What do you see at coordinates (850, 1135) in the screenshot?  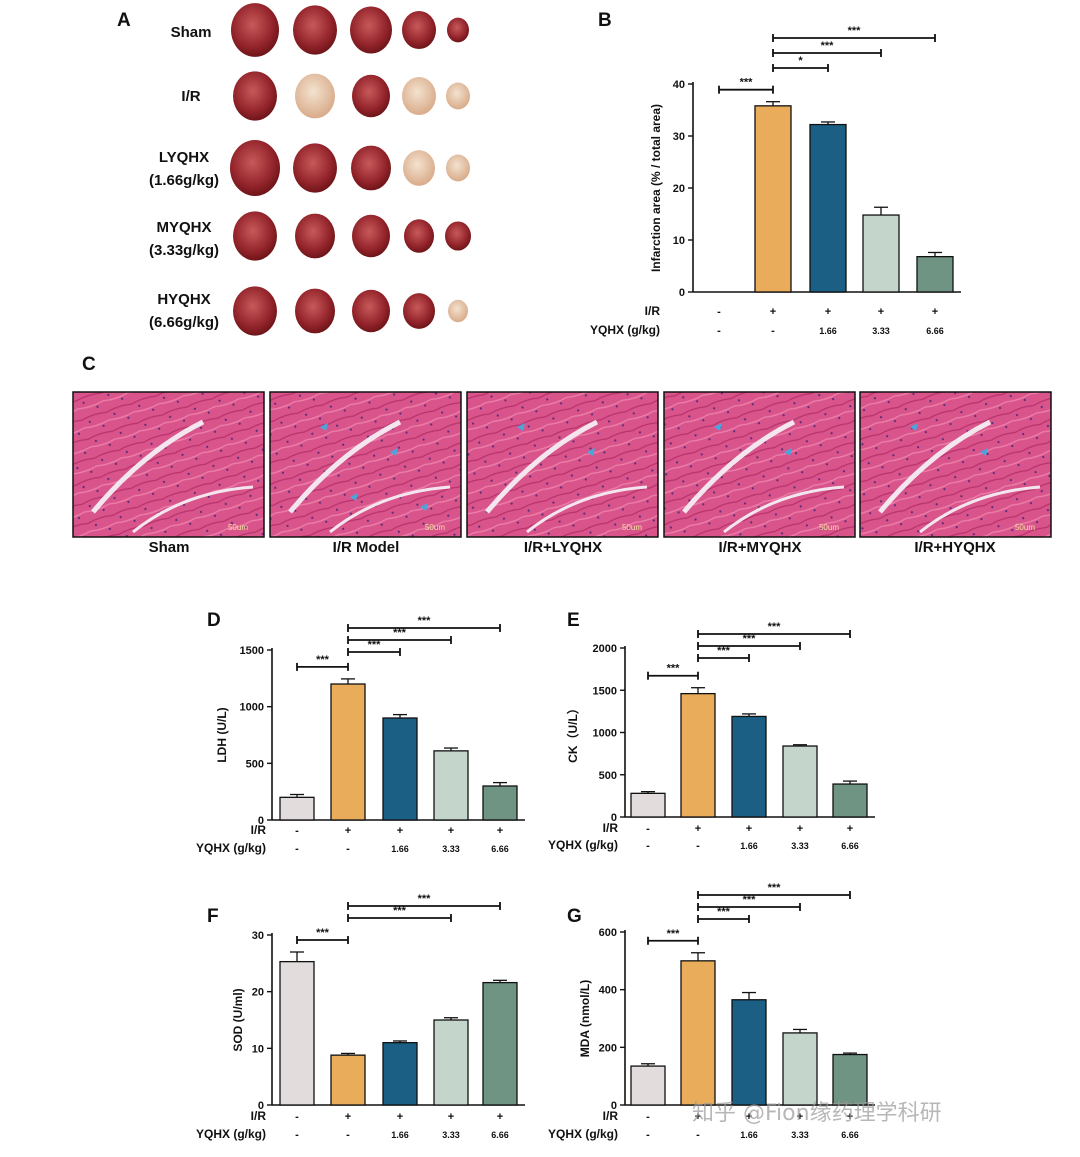 I see `condition-dose-value: 6.66` at bounding box center [850, 1135].